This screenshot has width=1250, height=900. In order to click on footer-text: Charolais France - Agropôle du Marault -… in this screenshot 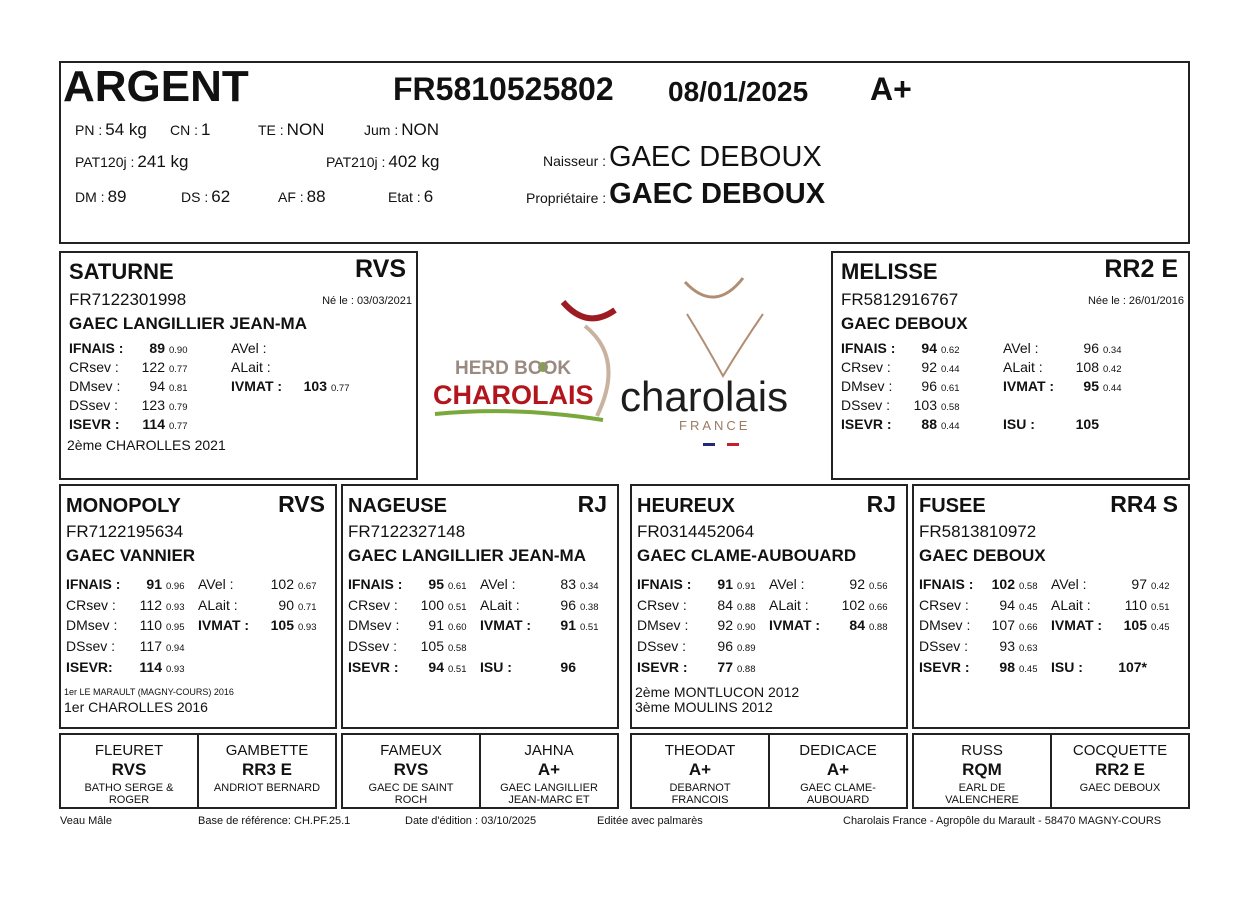, I will do `click(1002, 821)`.